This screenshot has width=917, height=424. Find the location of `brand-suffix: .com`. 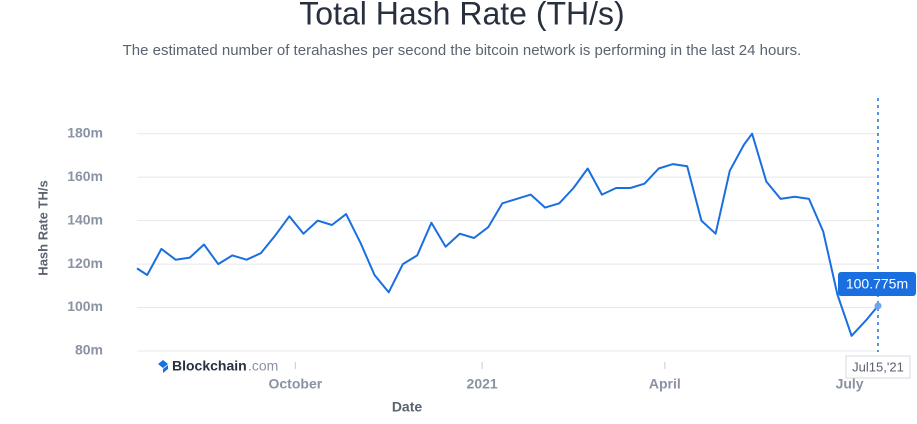

brand-suffix: .com is located at coordinates (263, 366).